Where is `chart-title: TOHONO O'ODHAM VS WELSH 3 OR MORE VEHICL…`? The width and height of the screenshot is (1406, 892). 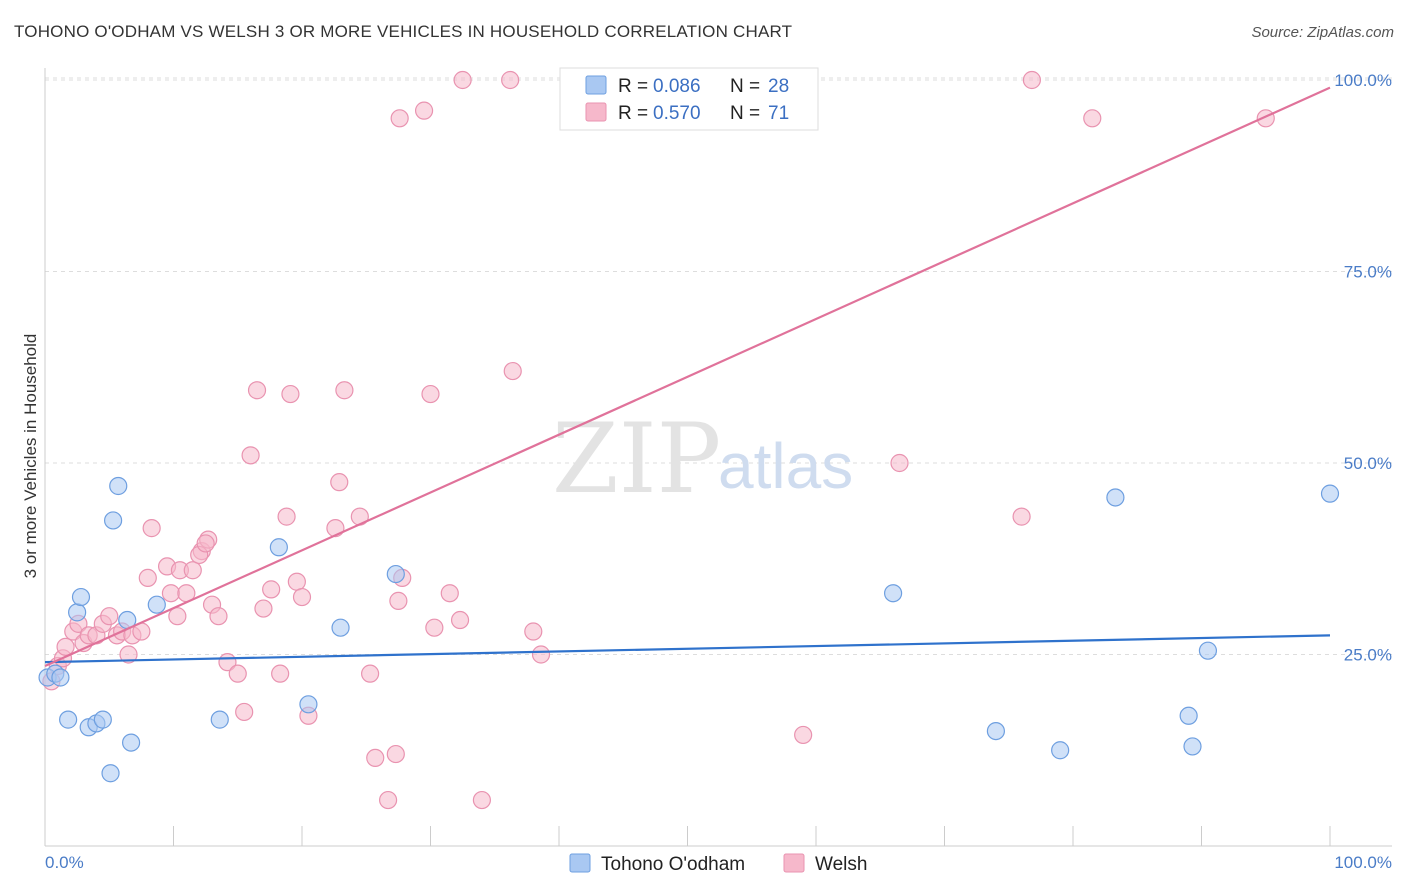
chart-title: TOHONO O'ODHAM VS WELSH 3 OR MORE VEHICL… is located at coordinates (403, 31).